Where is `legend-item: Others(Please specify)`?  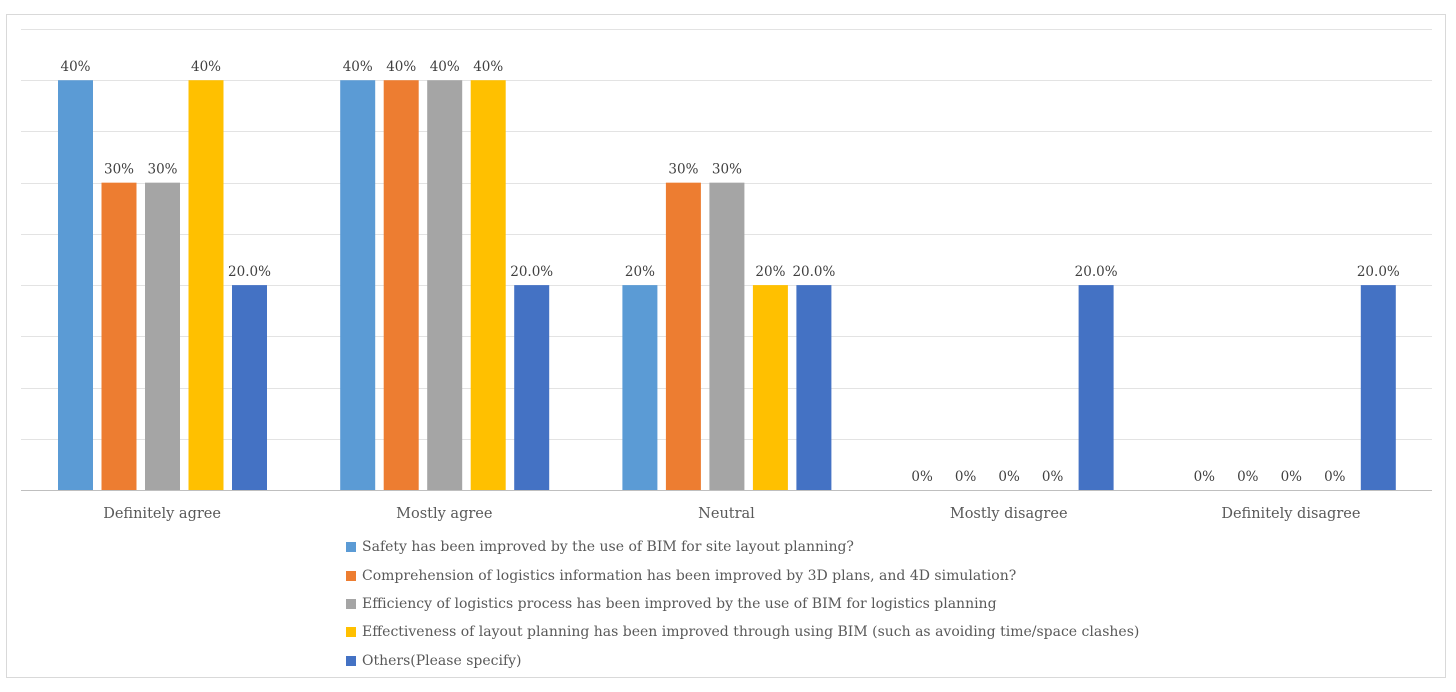 legend-item: Others(Please specify) is located at coordinates (742, 661).